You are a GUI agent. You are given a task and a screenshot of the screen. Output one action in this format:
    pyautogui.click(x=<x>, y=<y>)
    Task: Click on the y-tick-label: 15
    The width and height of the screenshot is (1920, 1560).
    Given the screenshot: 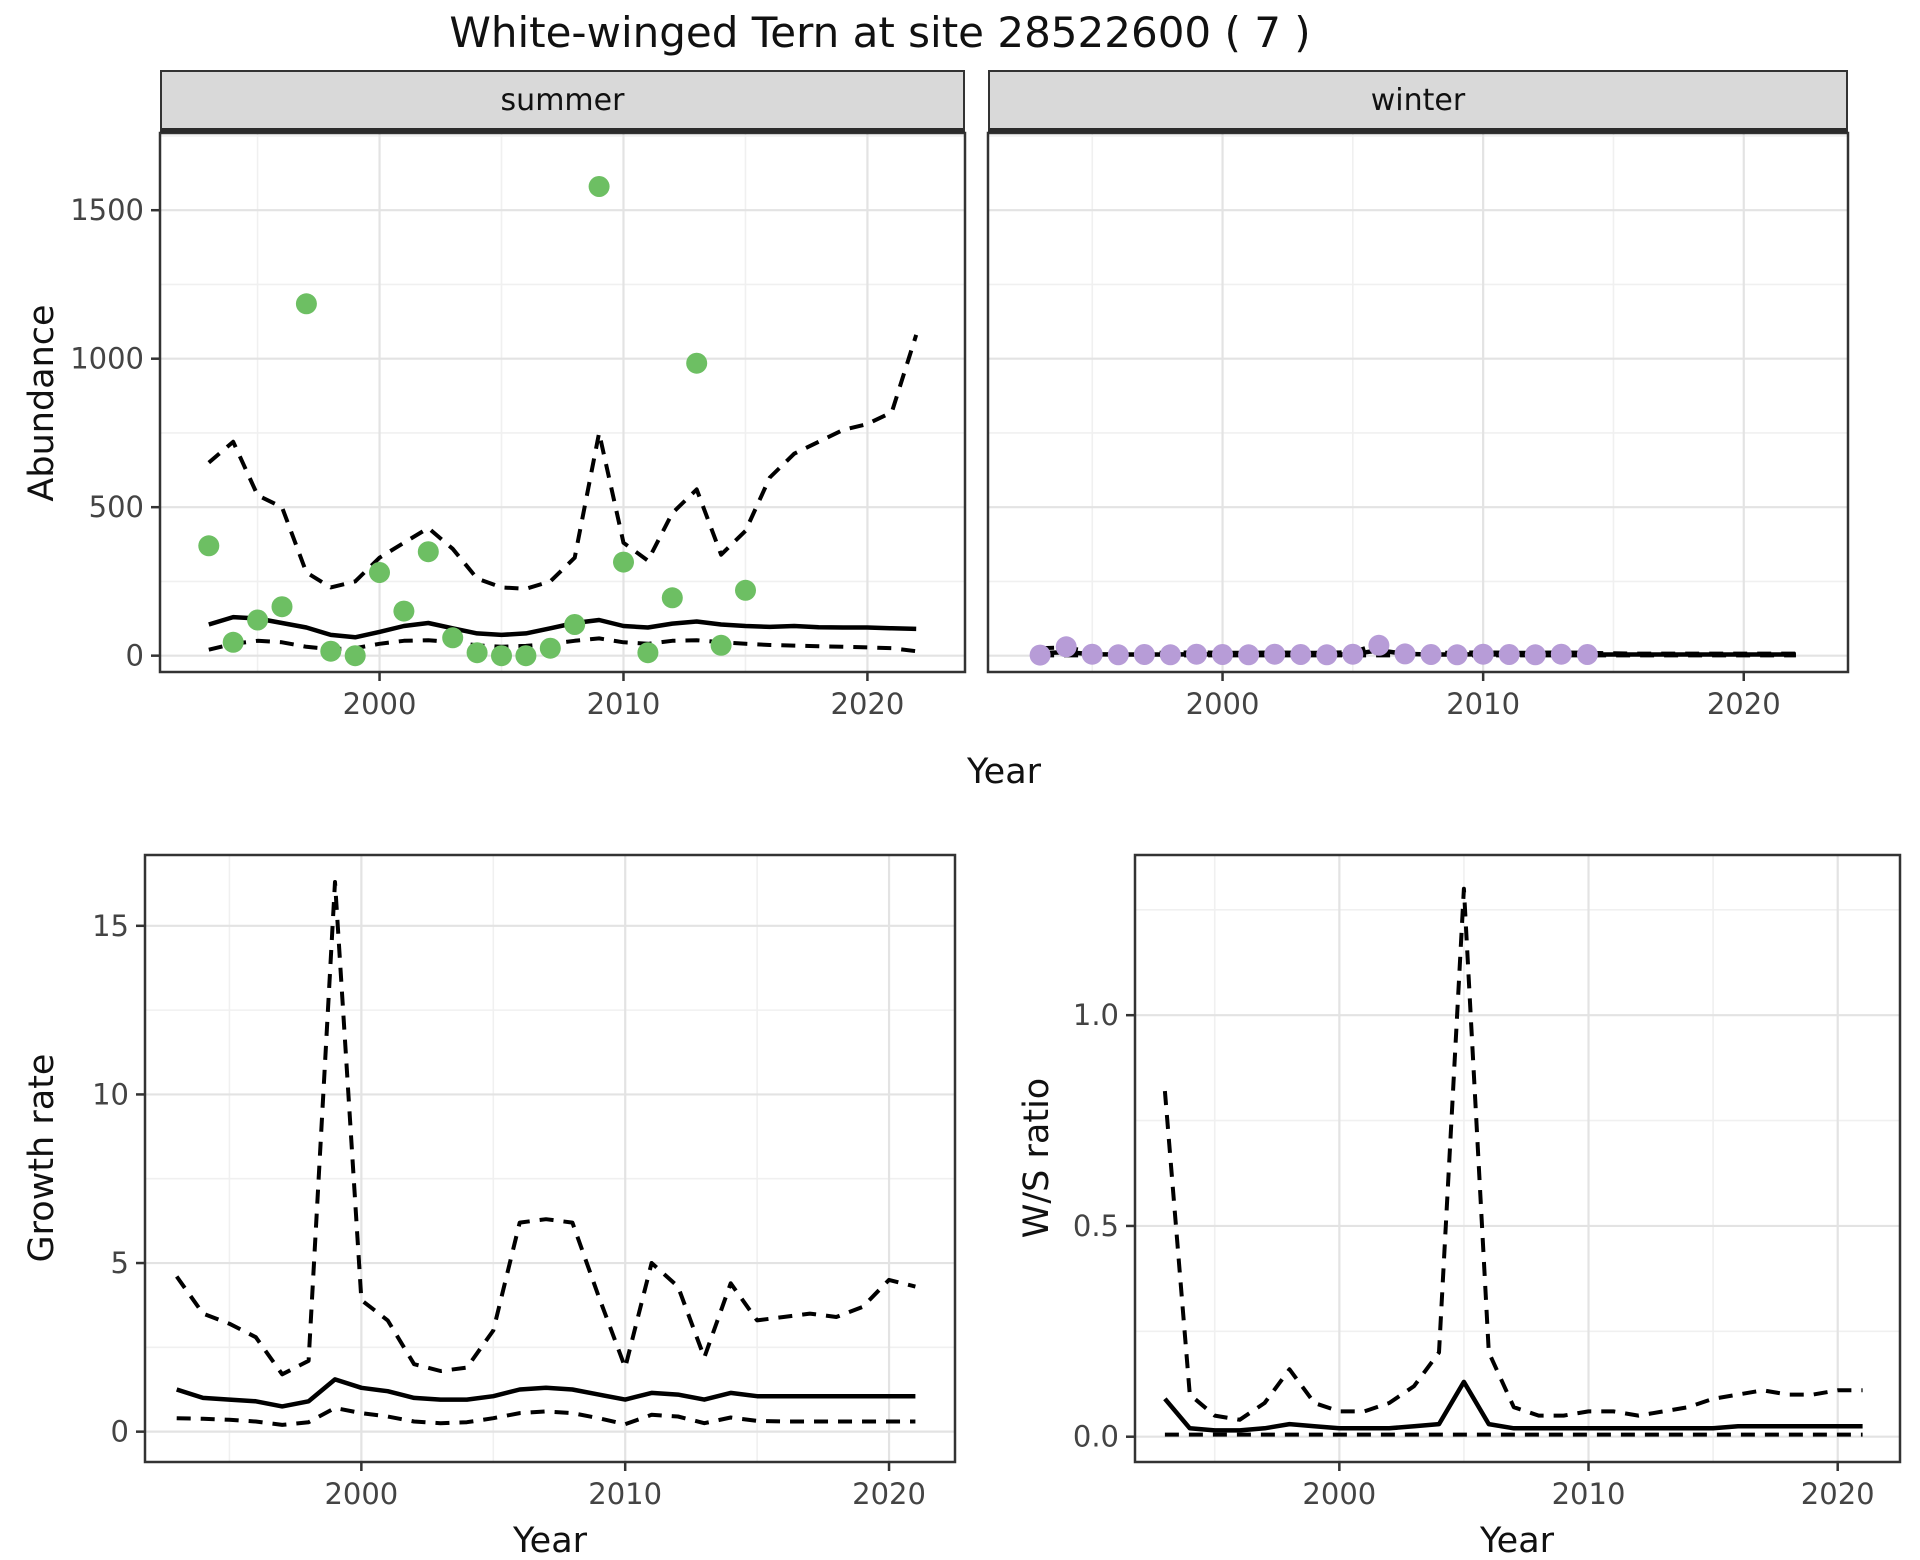 What is the action you would take?
    pyautogui.click(x=110, y=926)
    